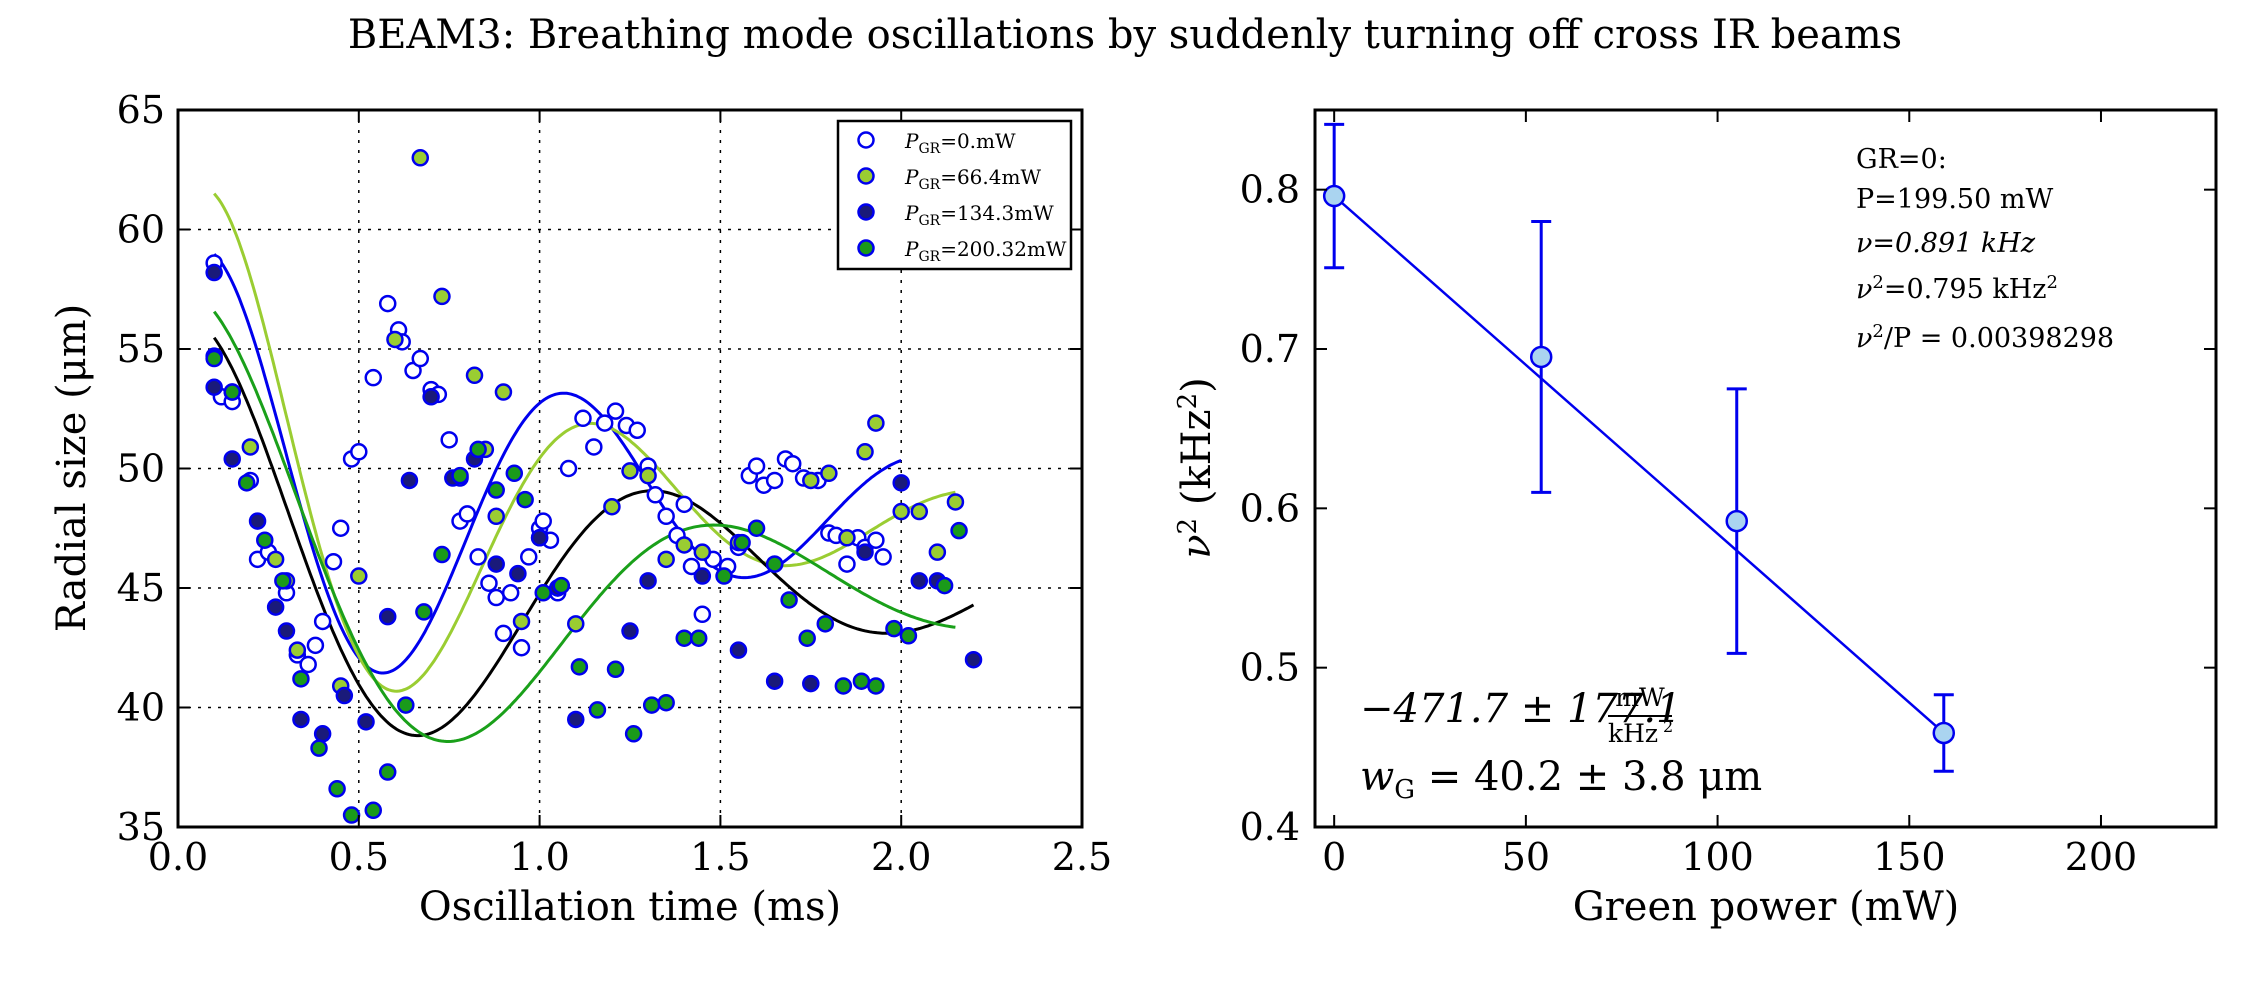 This screenshot has width=2250, height=1000. I want to click on legend-val: =134.3mW, so click(997, 213).